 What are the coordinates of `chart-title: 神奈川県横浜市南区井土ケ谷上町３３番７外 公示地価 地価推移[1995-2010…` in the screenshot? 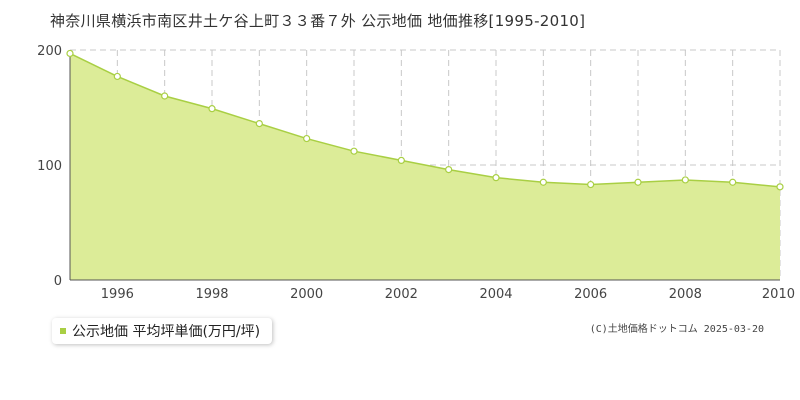 It's located at (318, 21).